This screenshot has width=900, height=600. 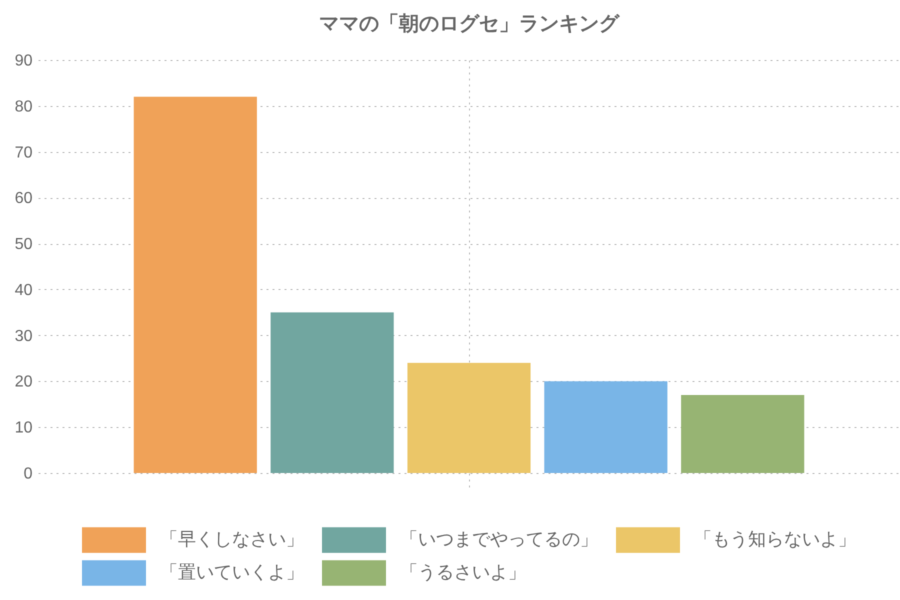 What do you see at coordinates (499, 539) in the screenshot?
I see `legend-label: 「いつまでやってるの」` at bounding box center [499, 539].